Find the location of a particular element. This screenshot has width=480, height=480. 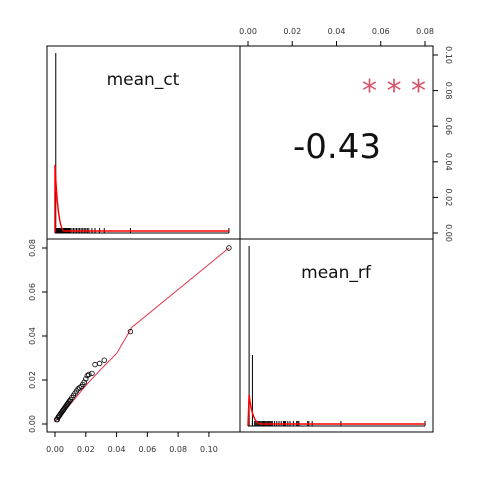

density-curve-mean-ct is located at coordinates (141, 198).